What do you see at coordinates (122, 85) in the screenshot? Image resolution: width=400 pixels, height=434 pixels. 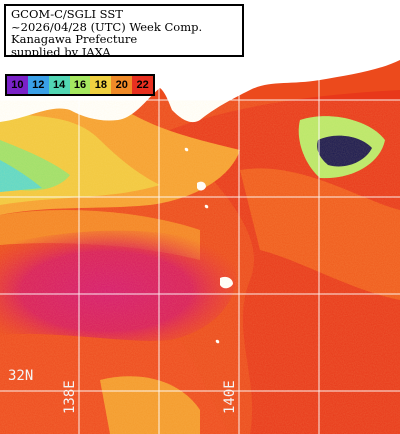 I see `legend-item-20: 20` at bounding box center [122, 85].